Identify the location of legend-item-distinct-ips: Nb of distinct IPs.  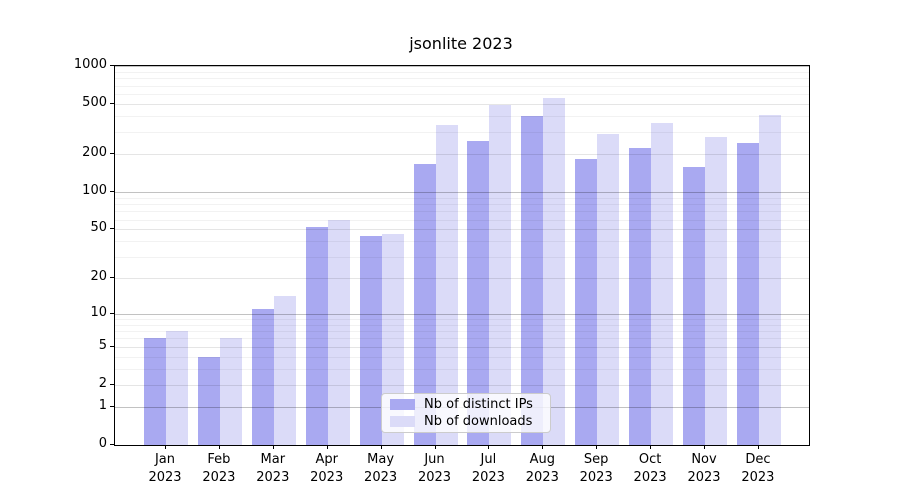
(466, 404).